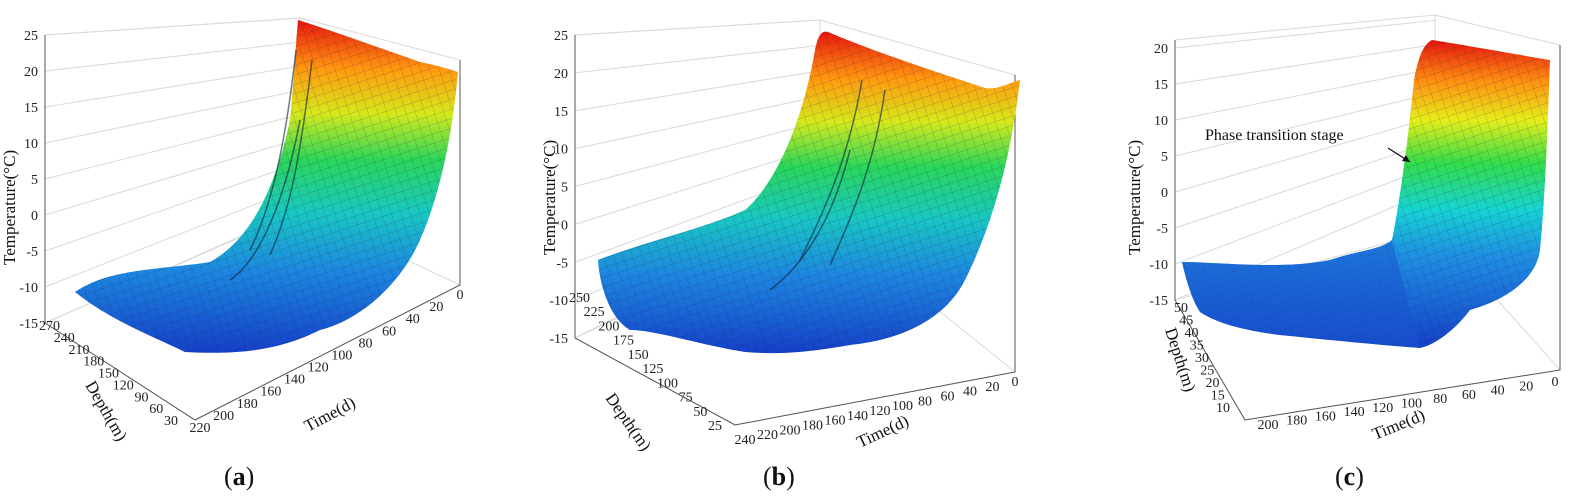 The height and width of the screenshot is (502, 1575). Describe the element at coordinates (594, 312) in the screenshot. I see `panel-b-depth-tick: 225` at that location.